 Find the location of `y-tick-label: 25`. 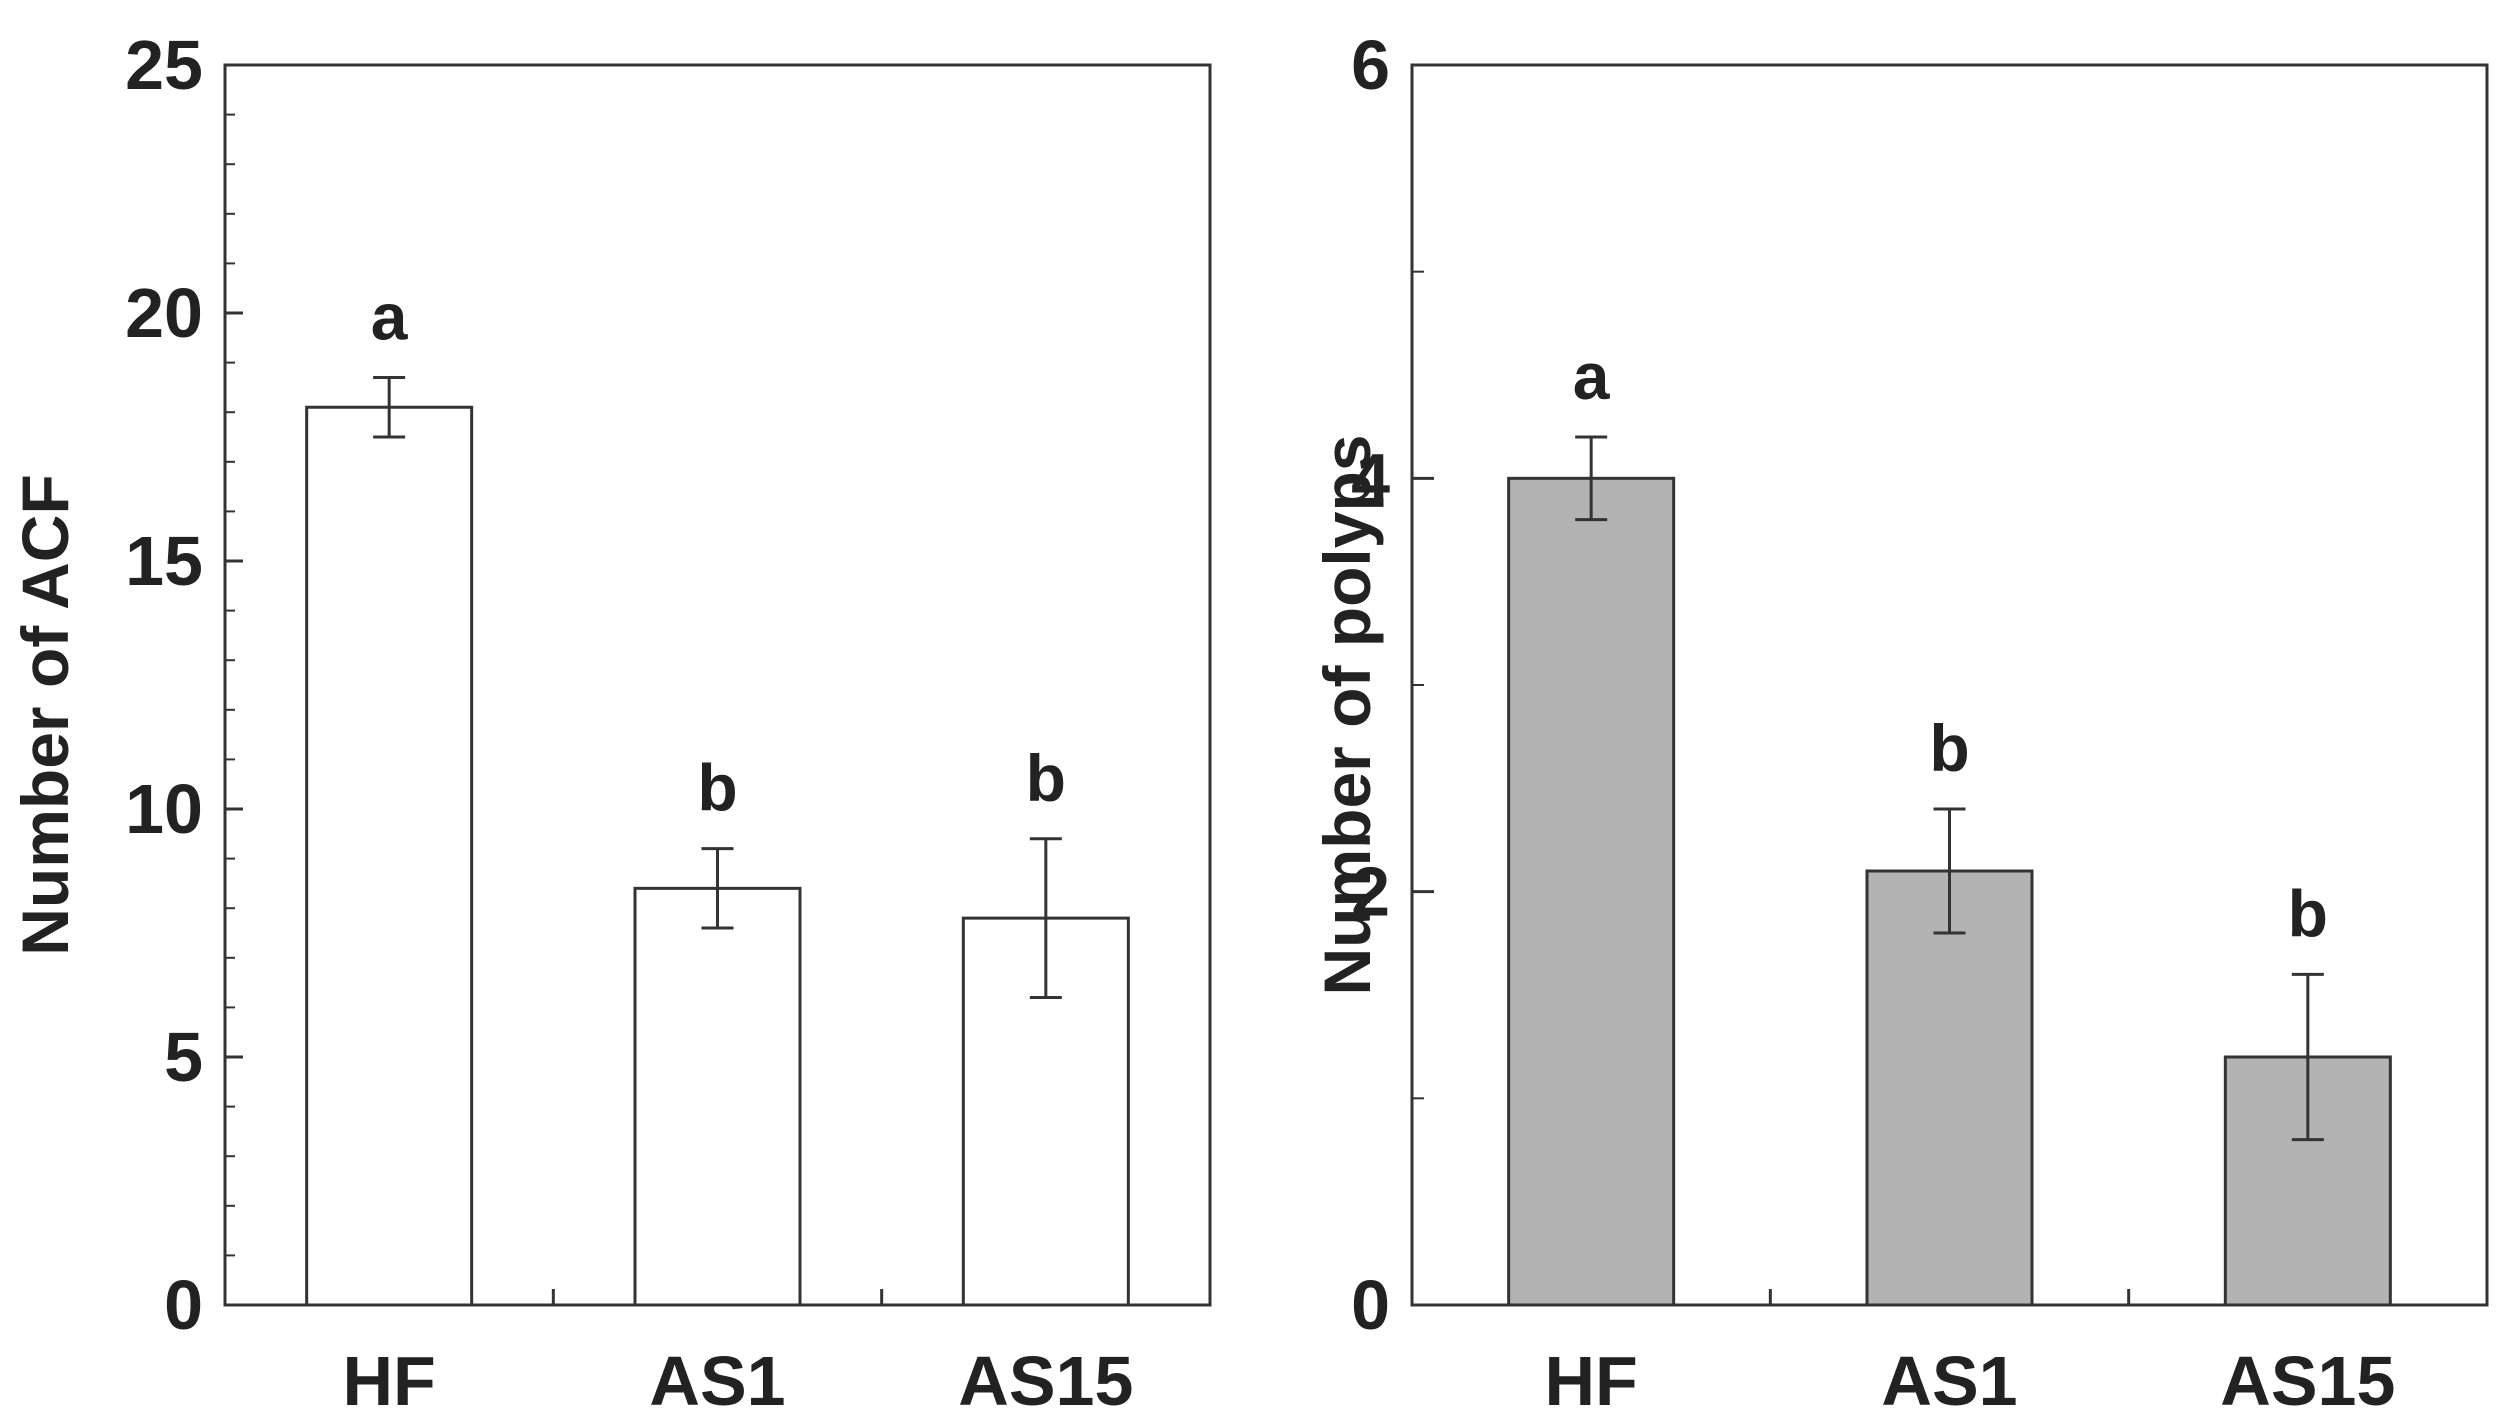

y-tick-label: 25 is located at coordinates (164, 65).